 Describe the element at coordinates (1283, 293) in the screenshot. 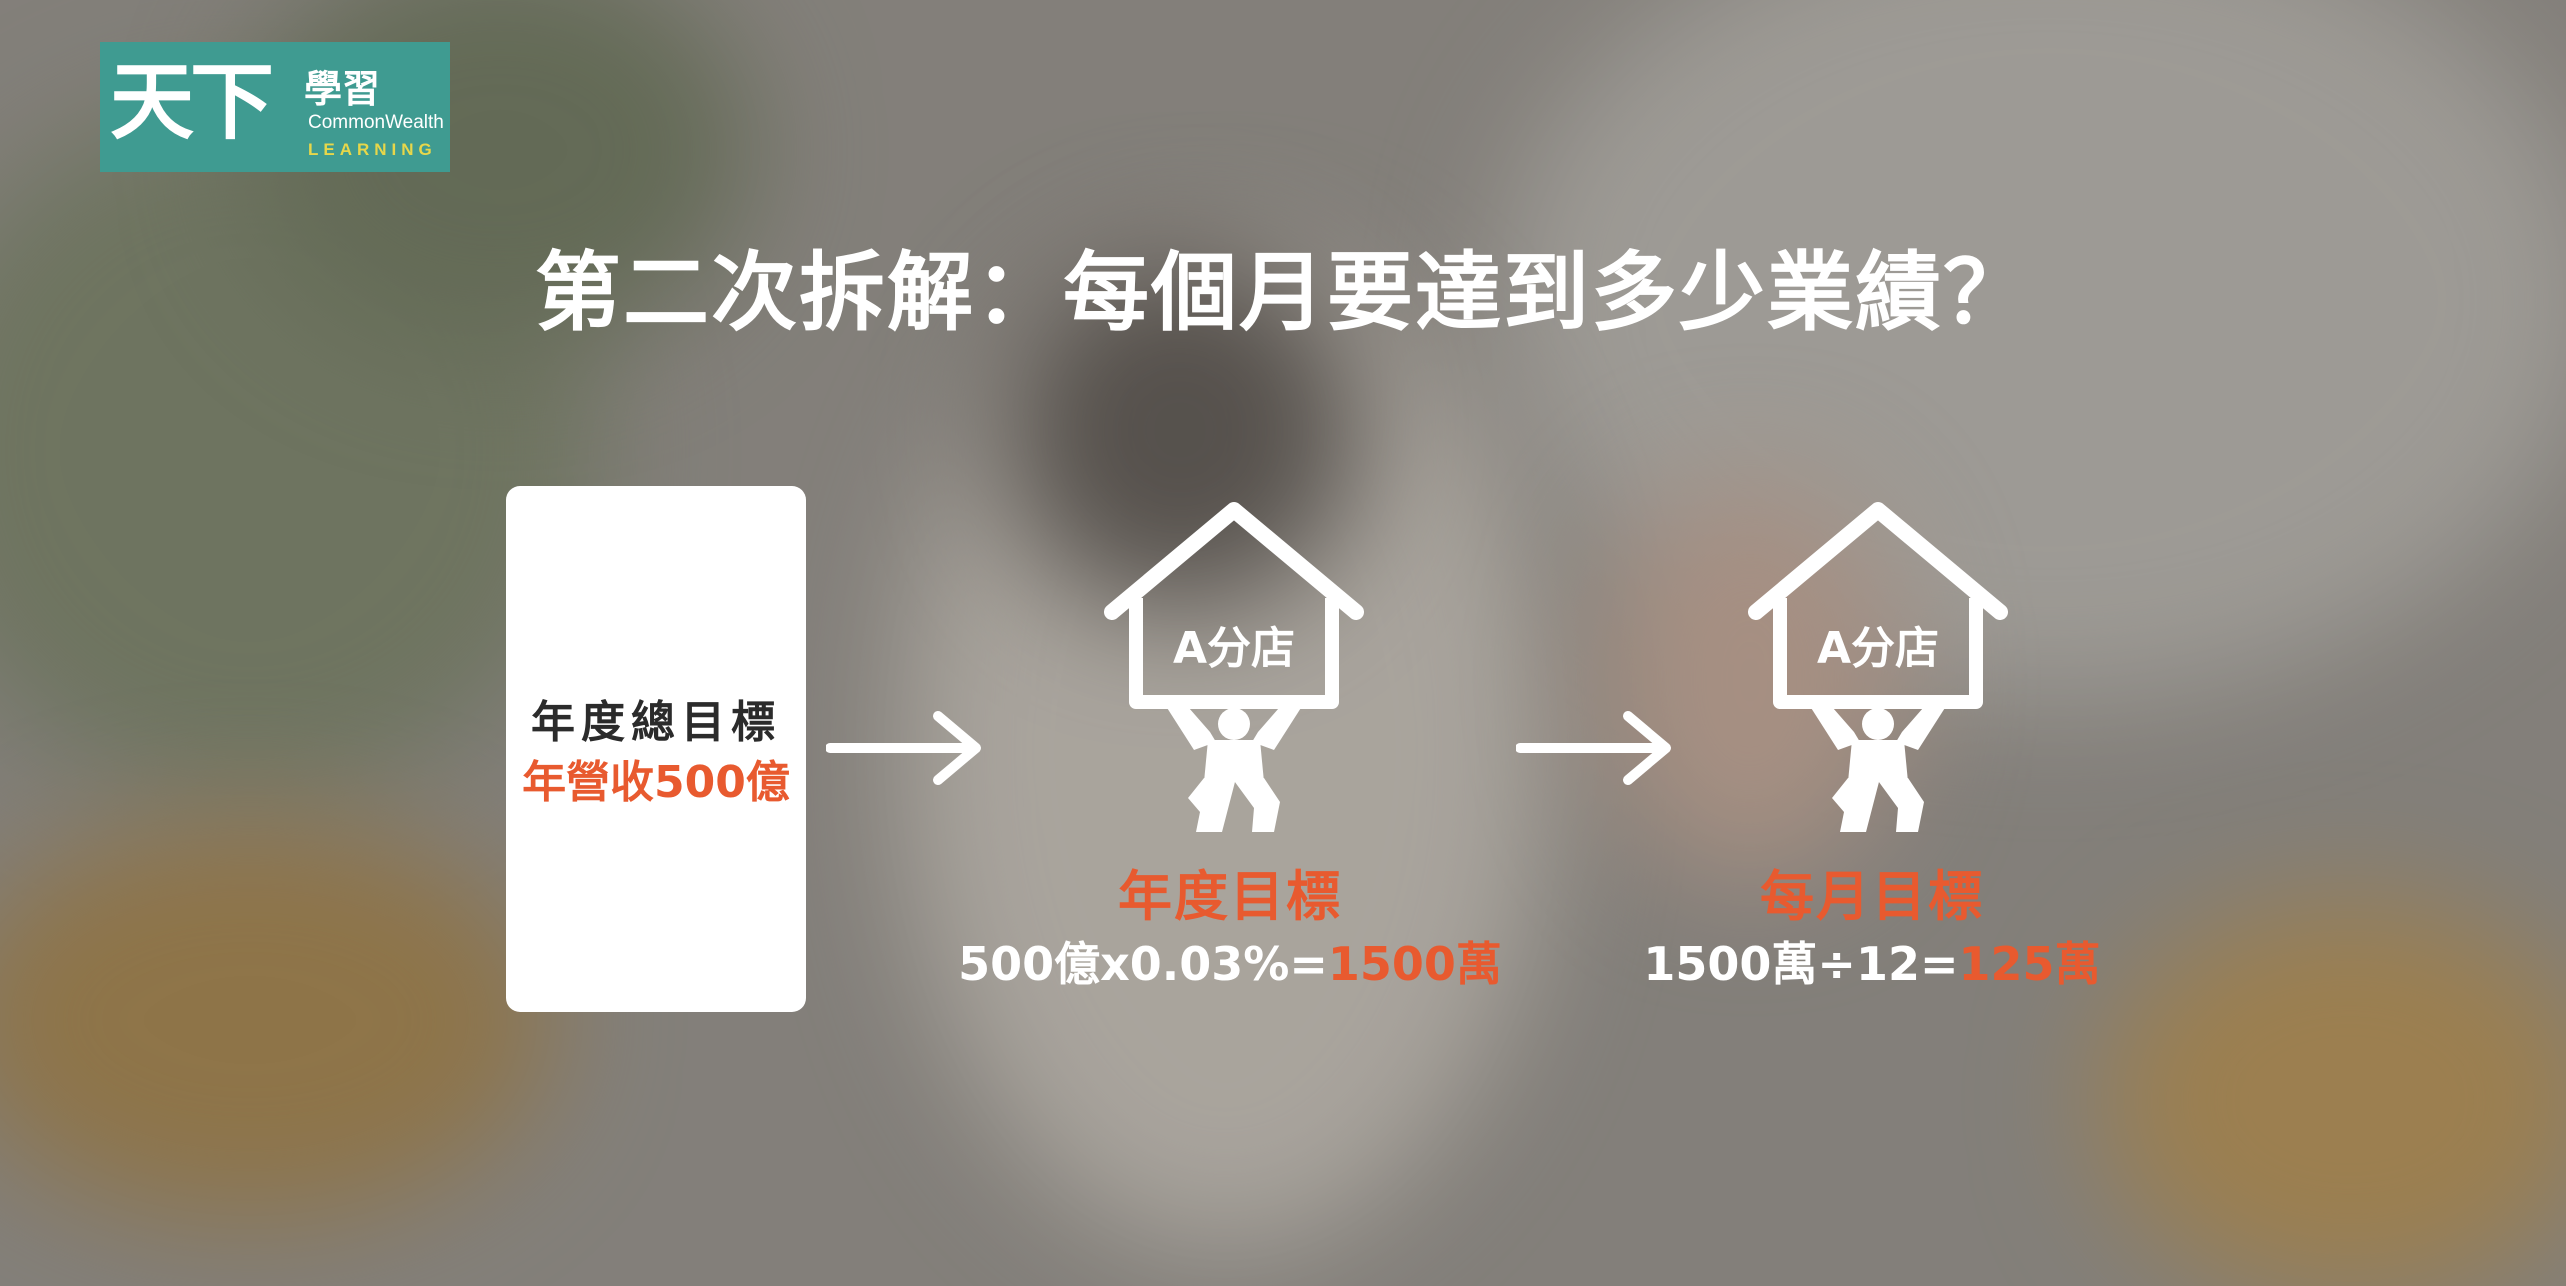

I see `slide-title: 第二次拆解：每個月要達到多少業績？` at that location.